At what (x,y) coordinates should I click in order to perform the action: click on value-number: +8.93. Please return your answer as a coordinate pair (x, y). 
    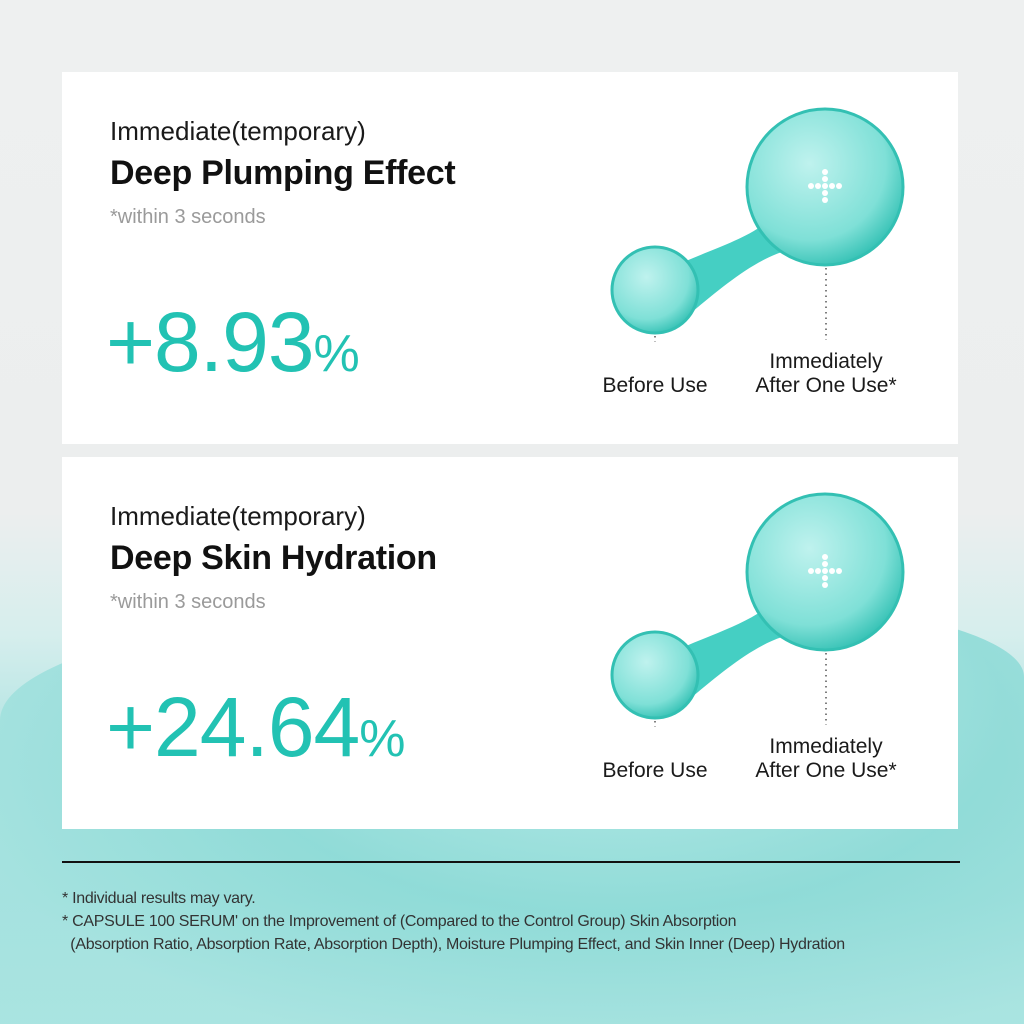
    Looking at the image, I should click on (210, 342).